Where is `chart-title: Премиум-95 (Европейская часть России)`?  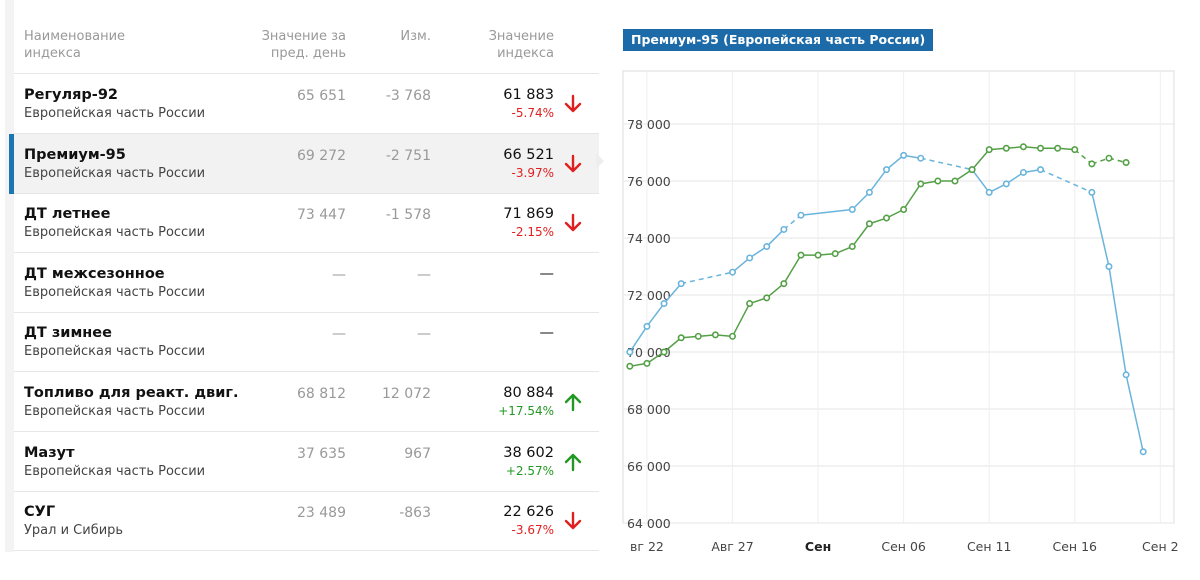
chart-title: Премиум-95 (Европейская часть России) is located at coordinates (778, 40).